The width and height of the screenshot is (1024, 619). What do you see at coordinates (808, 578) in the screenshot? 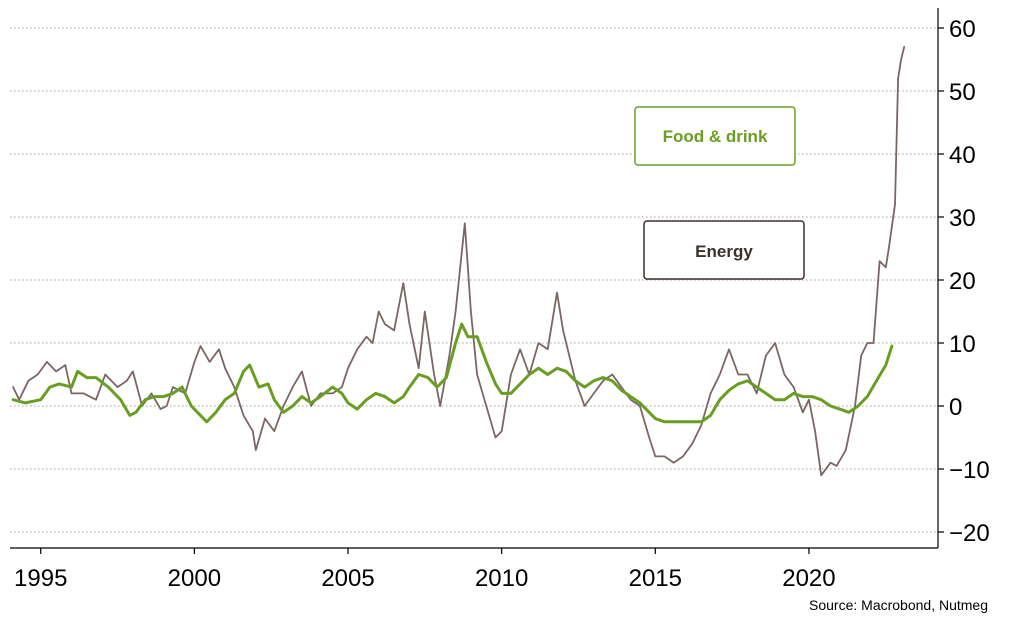
I see `x-tick-label-2020: 2020` at bounding box center [808, 578].